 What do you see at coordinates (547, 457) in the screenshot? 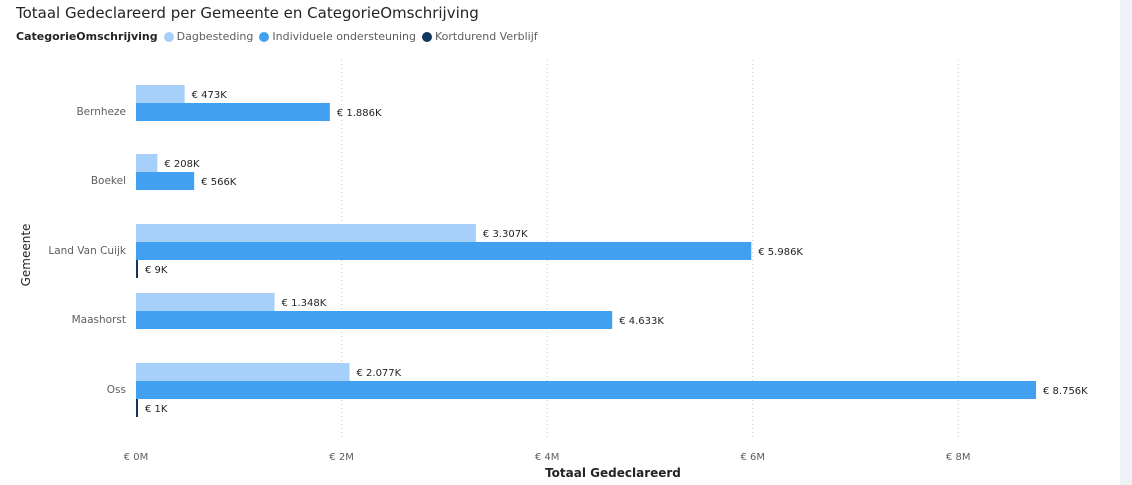
I see `x-tick-label: € 4M` at bounding box center [547, 457].